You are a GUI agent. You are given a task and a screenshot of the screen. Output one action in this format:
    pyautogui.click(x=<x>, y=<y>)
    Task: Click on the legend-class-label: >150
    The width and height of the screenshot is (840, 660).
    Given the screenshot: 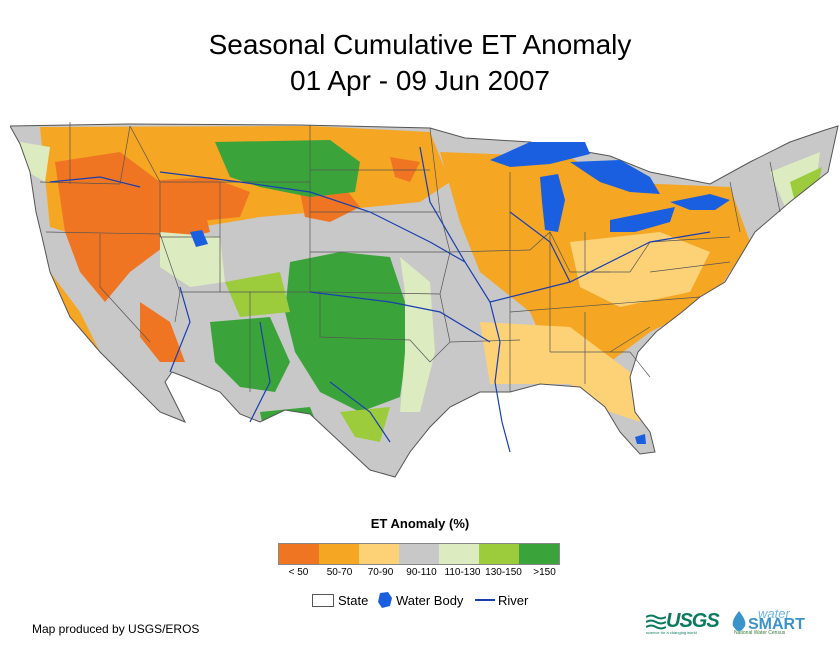 What is the action you would take?
    pyautogui.click(x=544, y=572)
    